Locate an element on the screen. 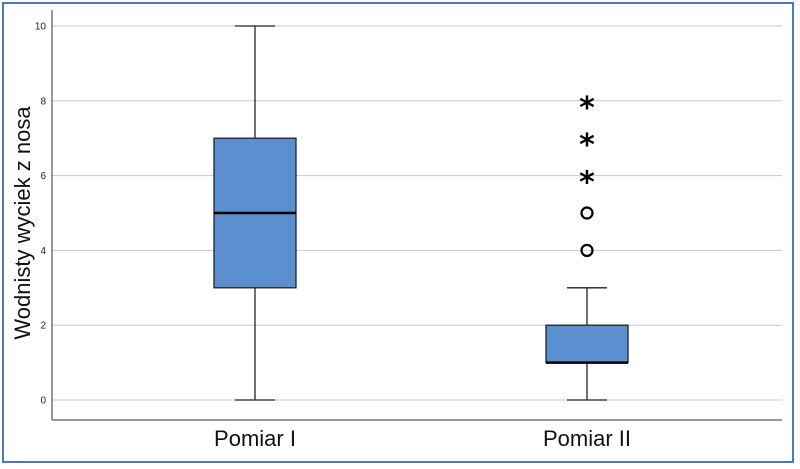 The image size is (800, 469). iqr-box is located at coordinates (587, 344).